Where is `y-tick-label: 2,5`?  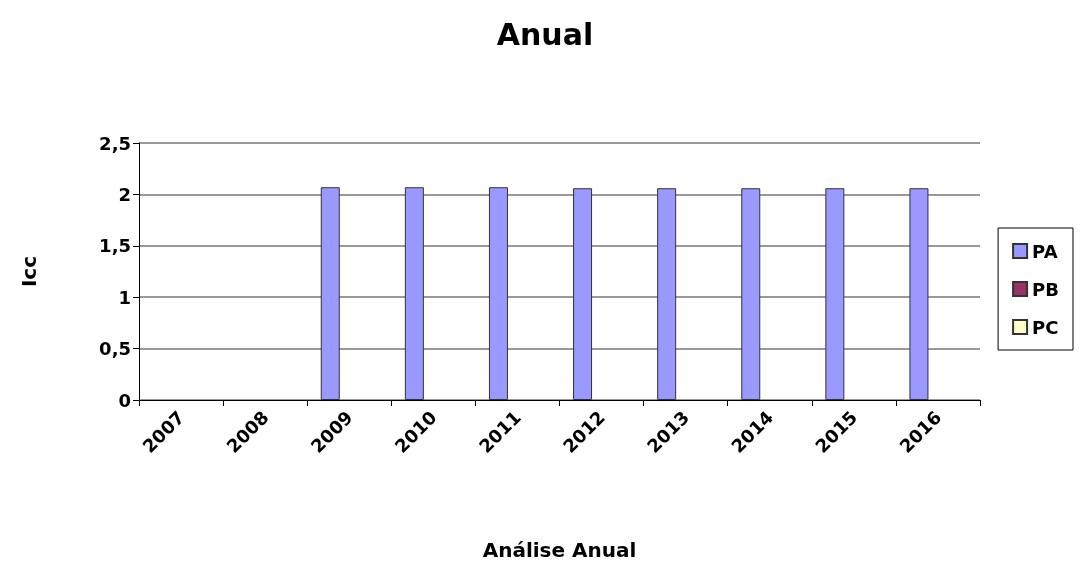 y-tick-label: 2,5 is located at coordinates (115, 143).